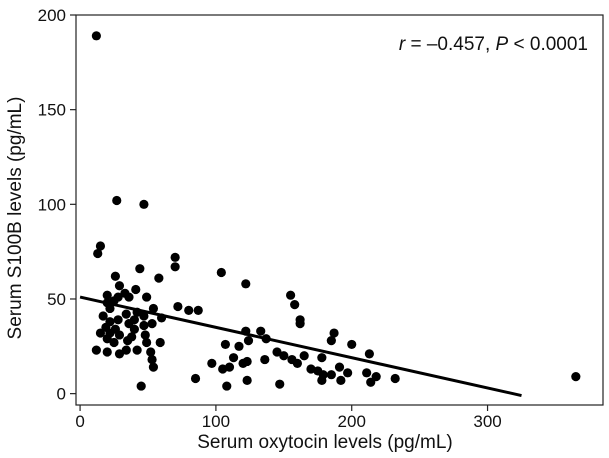  I want to click on x-tick-label: 300, so click(487, 421).